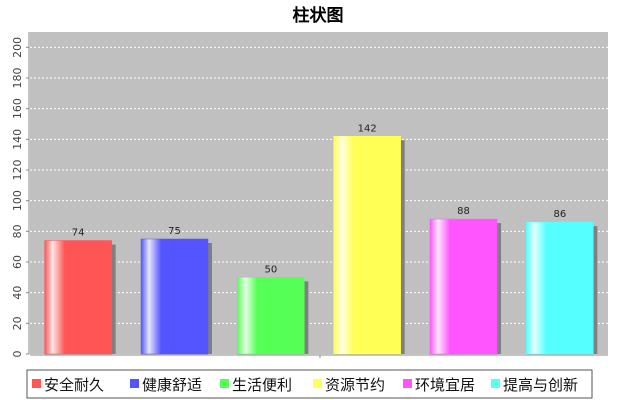 The image size is (620, 400). What do you see at coordinates (445, 385) in the screenshot?
I see `legend-label: 环境宜居` at bounding box center [445, 385].